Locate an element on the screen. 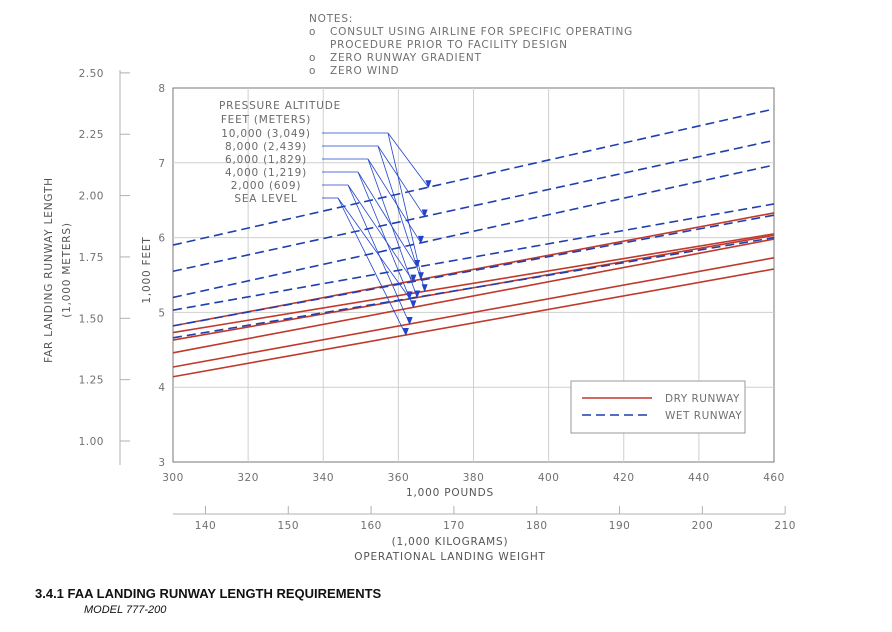 The height and width of the screenshot is (632, 892). figure-subtitle: MODEL 777-200 is located at coordinates (125, 610).